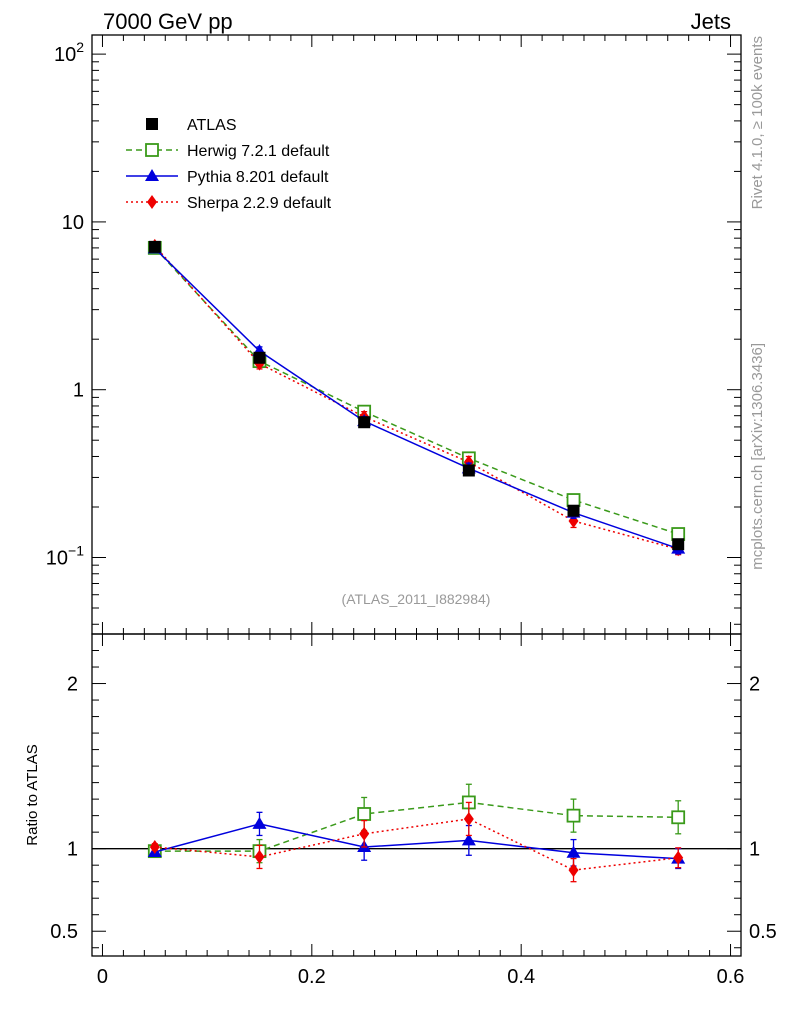 Image resolution: width=786 pixels, height=1024 pixels. Describe the element at coordinates (65, 555) in the screenshot. I see `y-tick-label: 10⁻¹` at that location.